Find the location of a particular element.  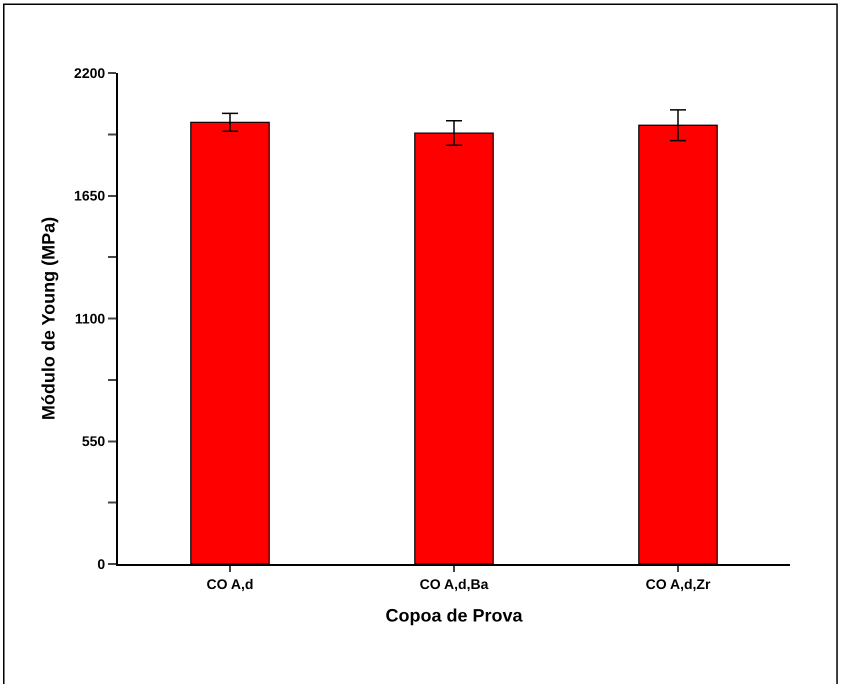

y-tick-label: 1100 is located at coordinates (90, 318).